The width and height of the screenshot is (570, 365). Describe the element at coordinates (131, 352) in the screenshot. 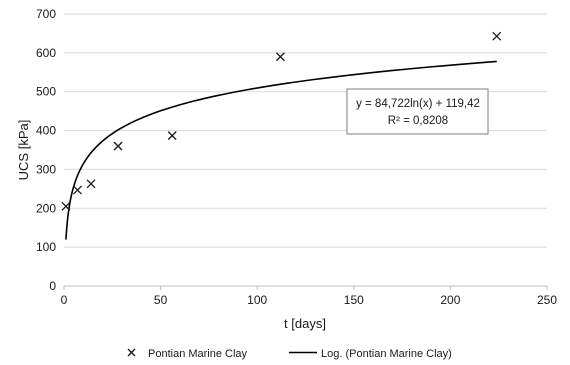

I see `legend-marker-x-icon` at that location.